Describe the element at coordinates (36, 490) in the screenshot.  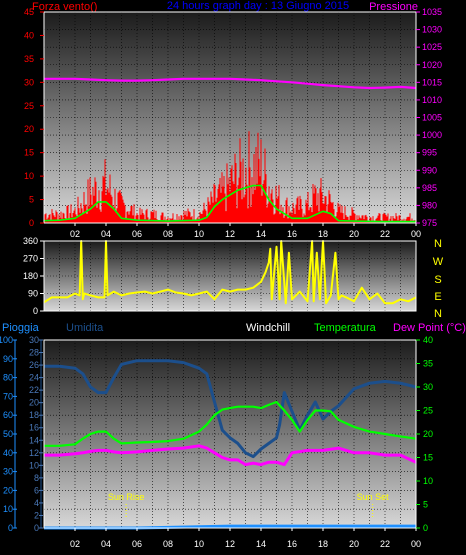
I see `humidity-y-tick: 6` at that location.